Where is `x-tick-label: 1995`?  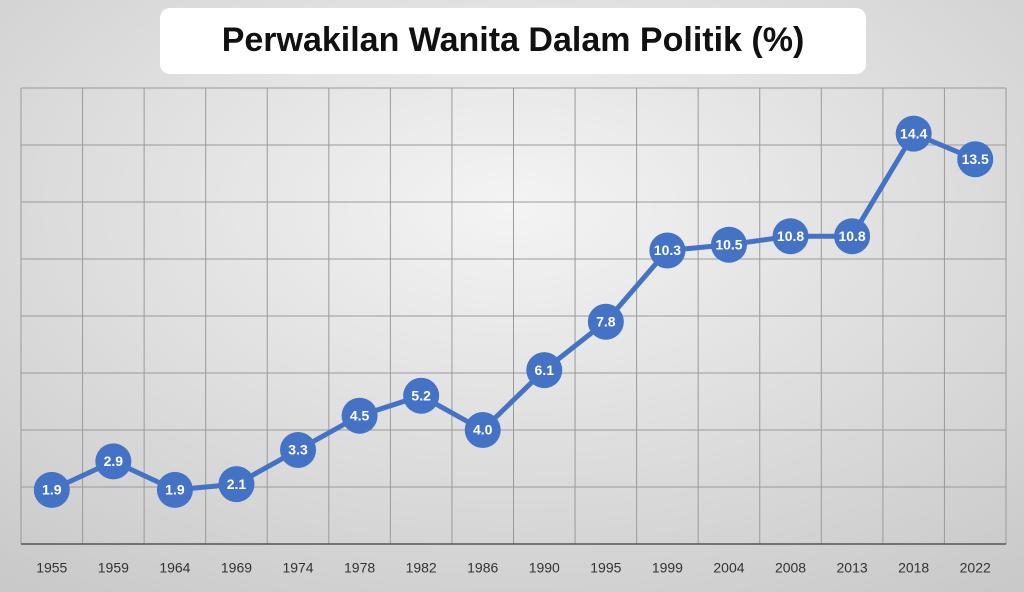
x-tick-label: 1995 is located at coordinates (605, 568).